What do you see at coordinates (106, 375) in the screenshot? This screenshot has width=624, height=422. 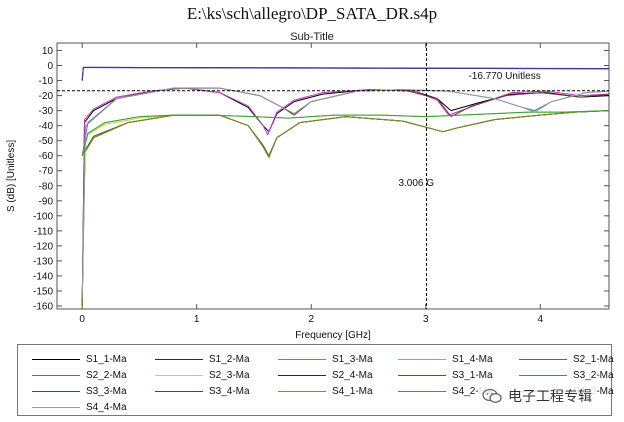 I see `legend-label: S2_2-Ma` at bounding box center [106, 375].